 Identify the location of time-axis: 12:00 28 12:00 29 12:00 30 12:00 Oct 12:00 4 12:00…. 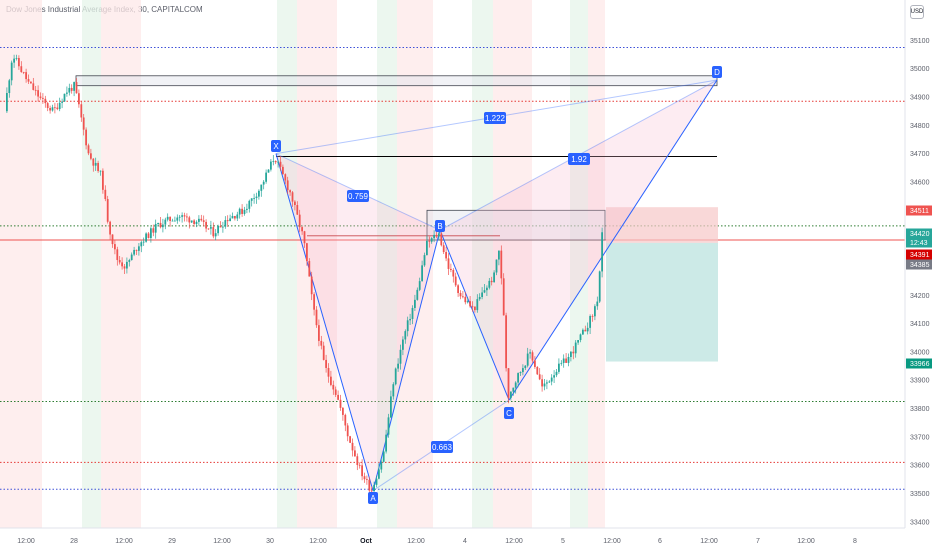
(452, 536).